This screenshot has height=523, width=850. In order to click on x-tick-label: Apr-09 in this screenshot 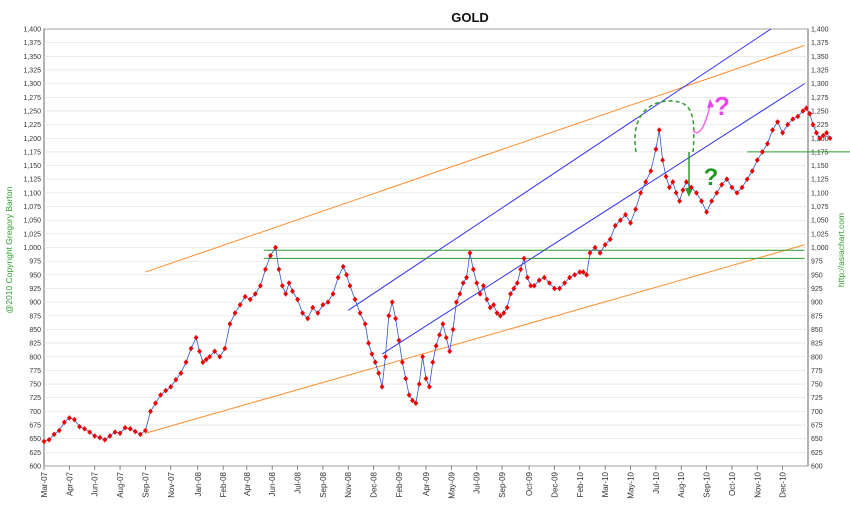, I will do `click(426, 483)`.